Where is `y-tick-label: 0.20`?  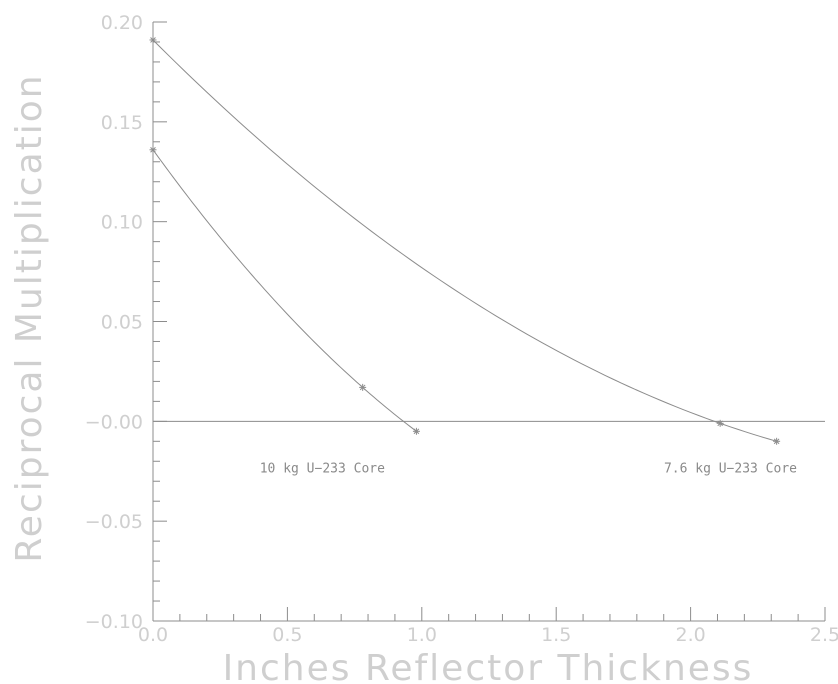
y-tick-label: 0.20 is located at coordinates (122, 23).